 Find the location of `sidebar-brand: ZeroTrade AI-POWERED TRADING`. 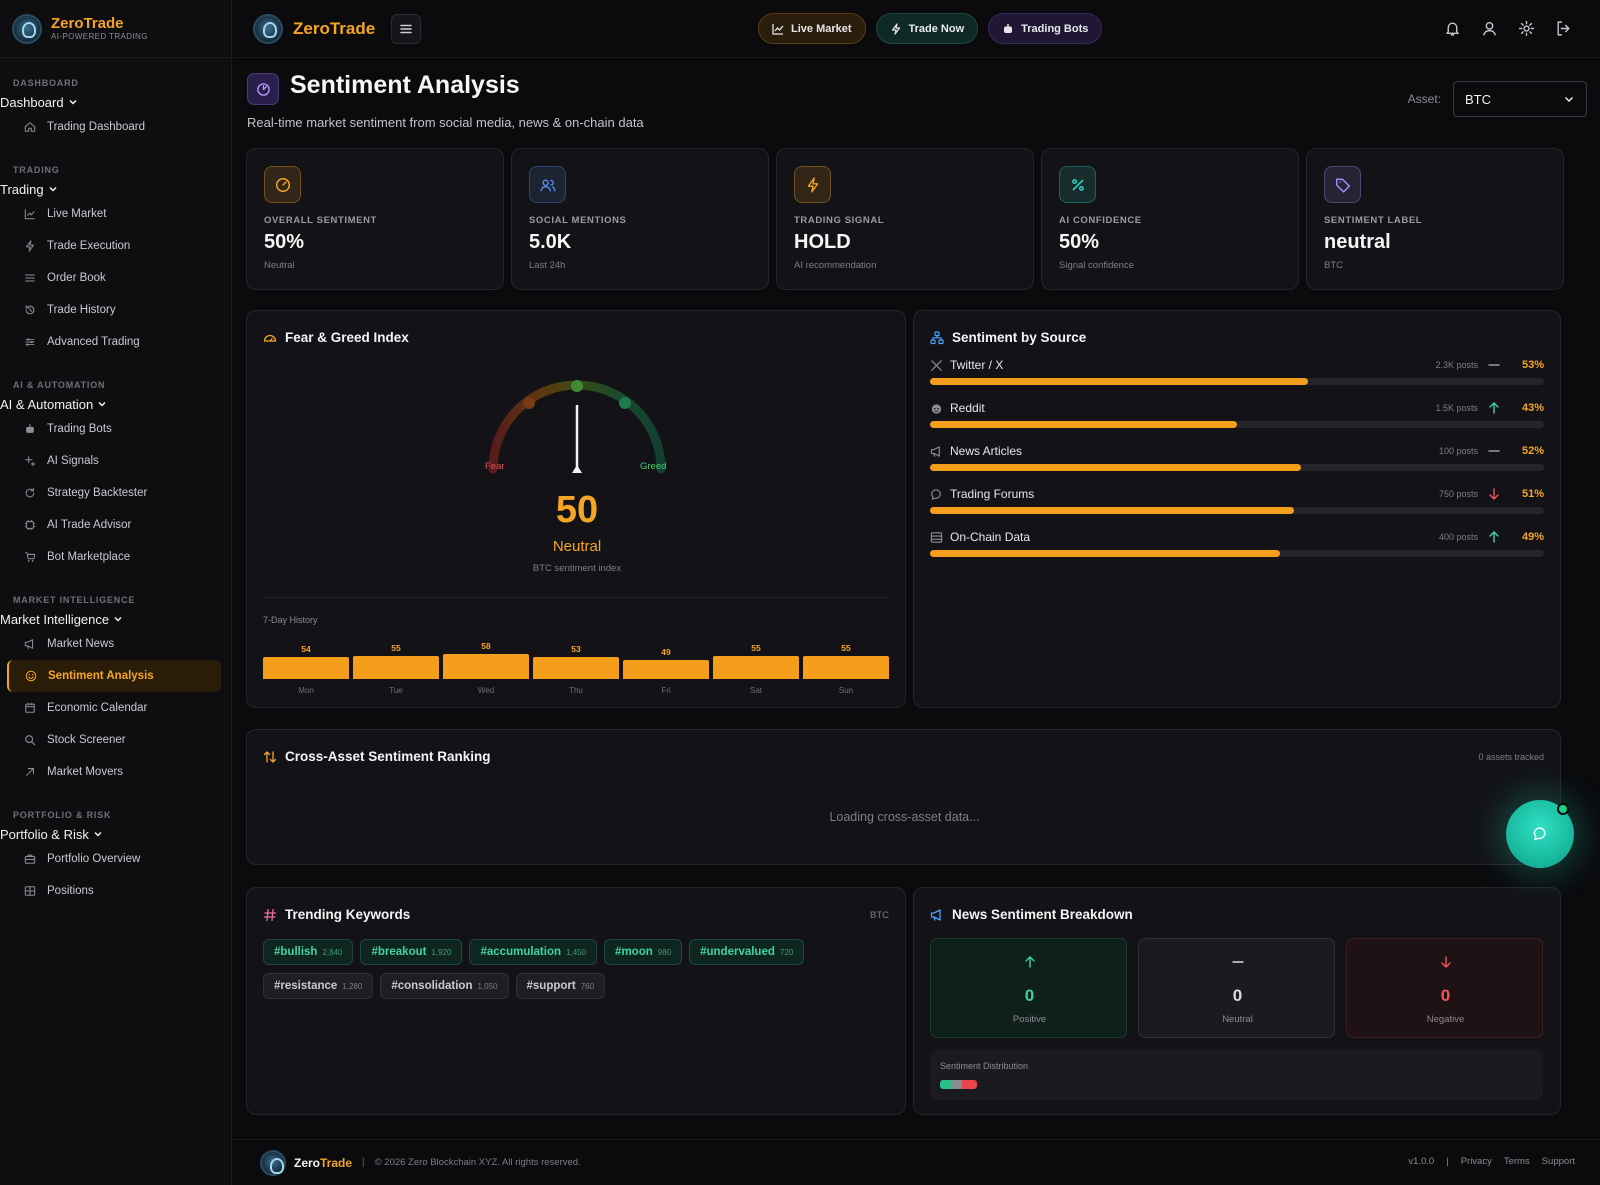

sidebar-brand: ZeroTrade AI-POWERED TRADING is located at coordinates (115, 29).